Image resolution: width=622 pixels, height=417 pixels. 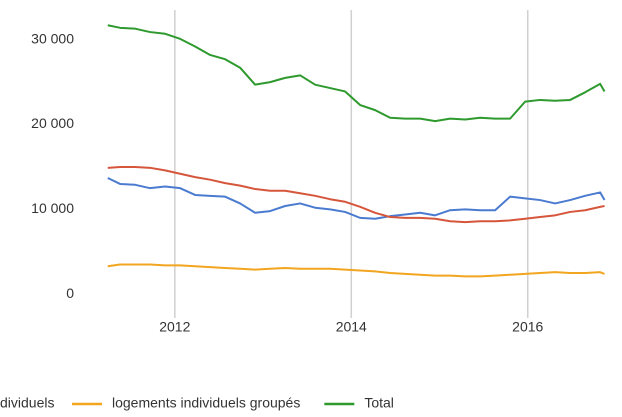 What do you see at coordinates (52, 38) in the screenshot?
I see `y-tick-label: 30 000` at bounding box center [52, 38].